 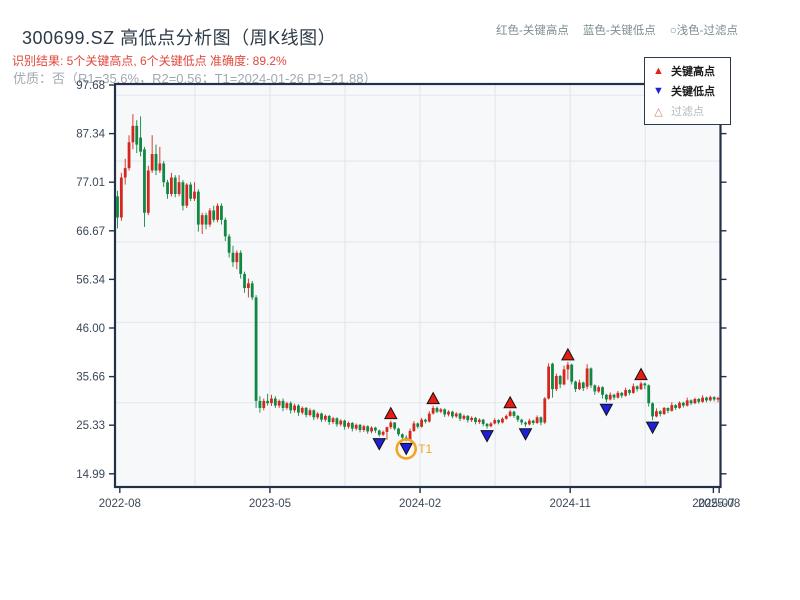 I want to click on color-key-high: 红色-关键高点, so click(x=532, y=31).